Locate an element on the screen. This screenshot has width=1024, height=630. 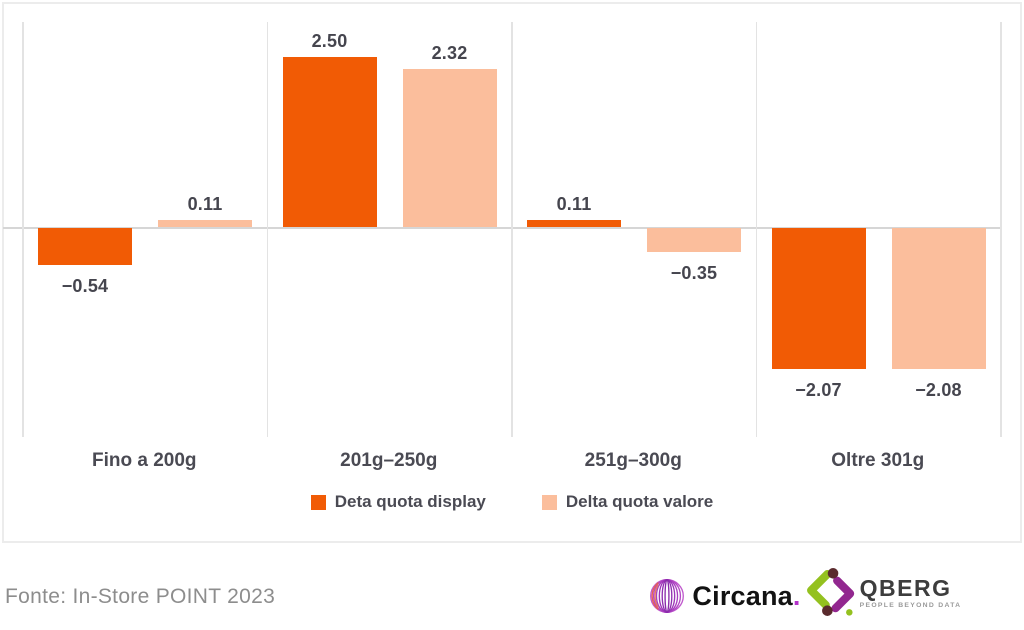
legend-label: Delta quota valore is located at coordinates (639, 501).